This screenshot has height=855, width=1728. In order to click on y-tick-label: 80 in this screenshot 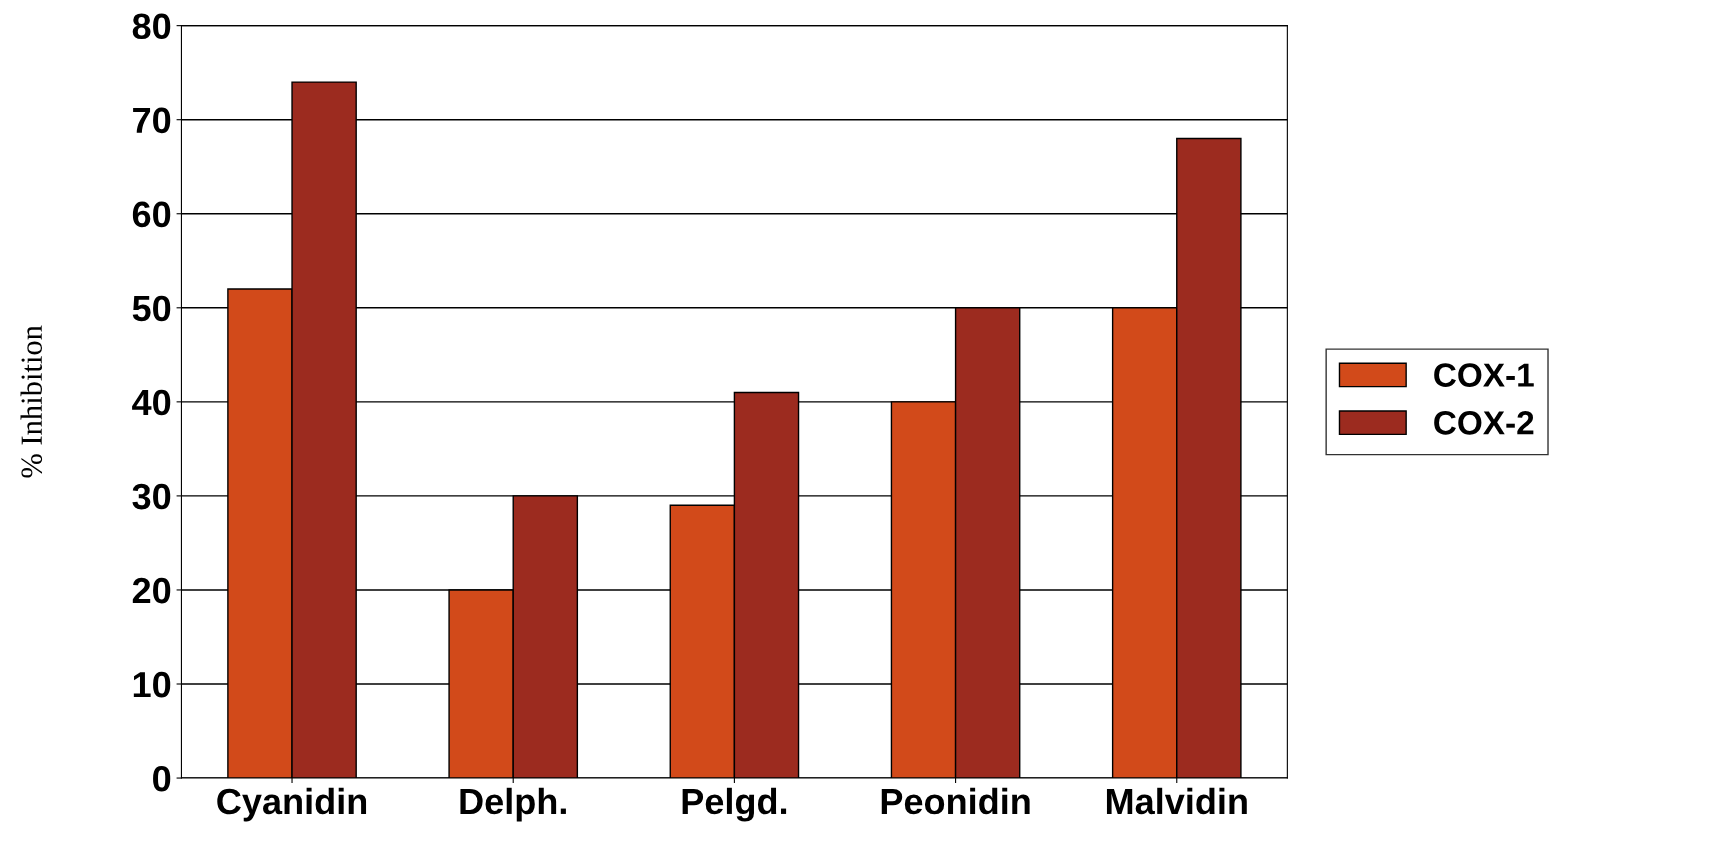, I will do `click(151, 26)`.